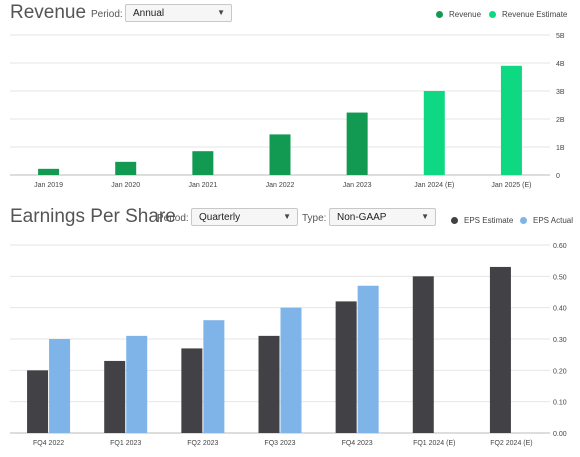  Describe the element at coordinates (125, 185) in the screenshot. I see `revenue-x-tick-label: Jan 2020` at that location.